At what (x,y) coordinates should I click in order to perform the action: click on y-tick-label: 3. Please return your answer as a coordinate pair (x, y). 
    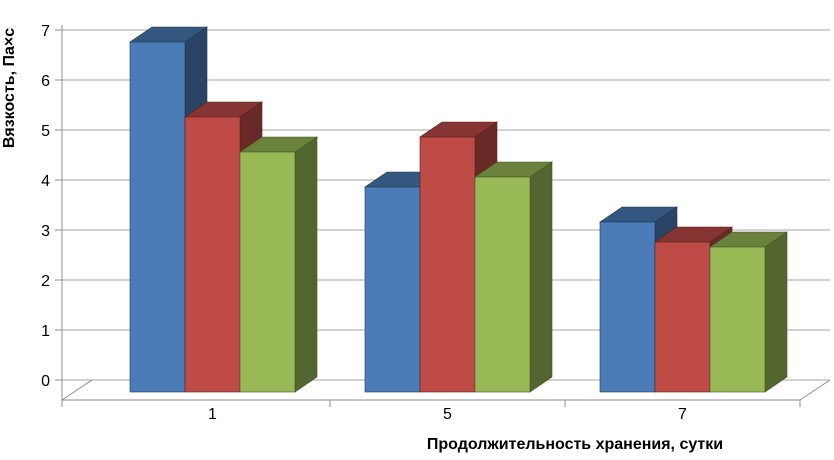
    Looking at the image, I should click on (45, 231).